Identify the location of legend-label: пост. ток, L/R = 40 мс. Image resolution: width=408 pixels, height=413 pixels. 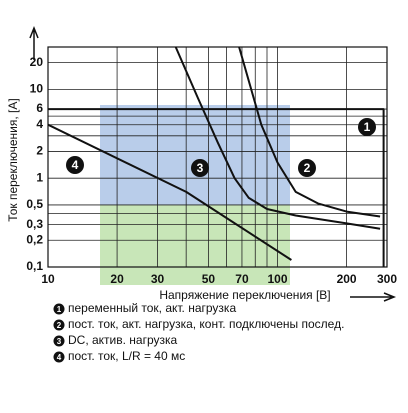
(126, 356).